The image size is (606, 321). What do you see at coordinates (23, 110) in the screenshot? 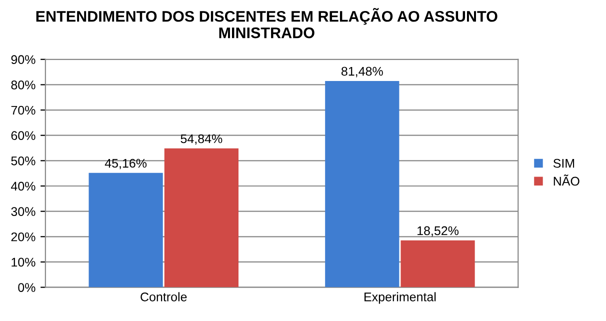
I see `y-tick-label: 70%` at bounding box center [23, 110].